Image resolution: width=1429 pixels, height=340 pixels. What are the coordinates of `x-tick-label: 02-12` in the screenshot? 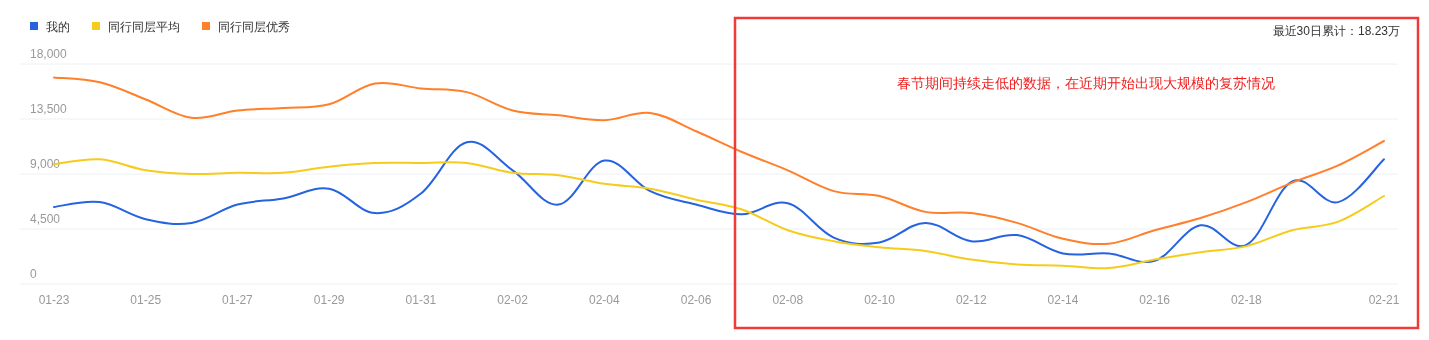 It's located at (971, 300).